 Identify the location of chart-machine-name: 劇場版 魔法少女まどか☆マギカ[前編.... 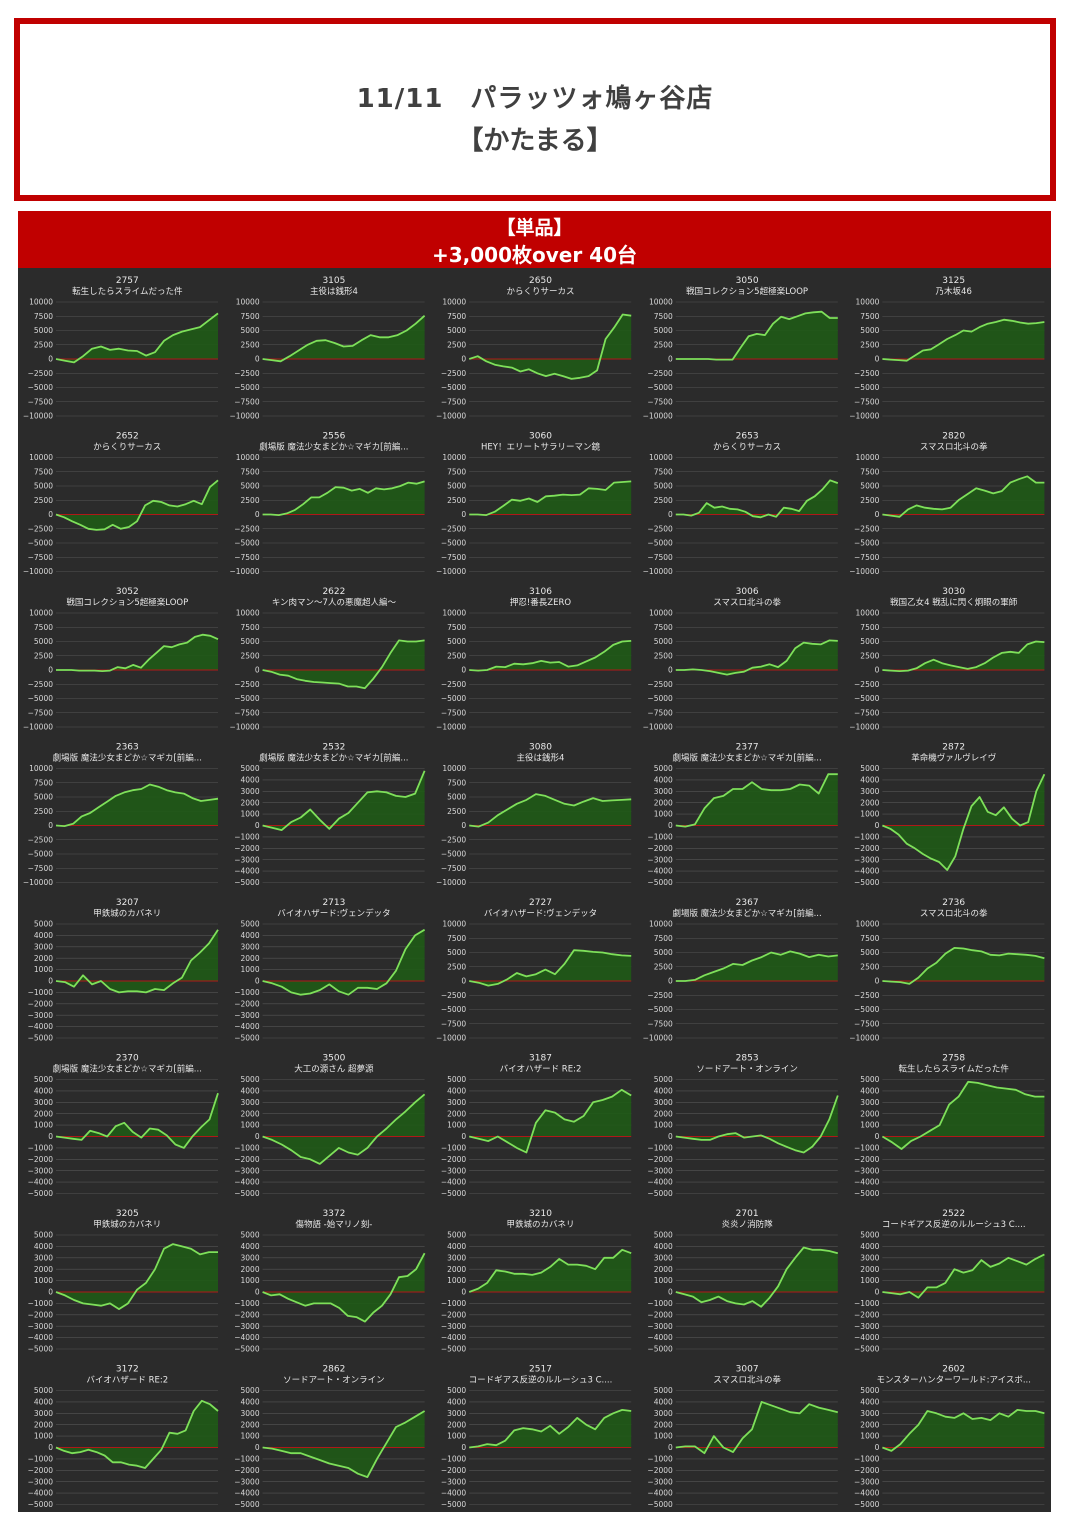
(333, 758).